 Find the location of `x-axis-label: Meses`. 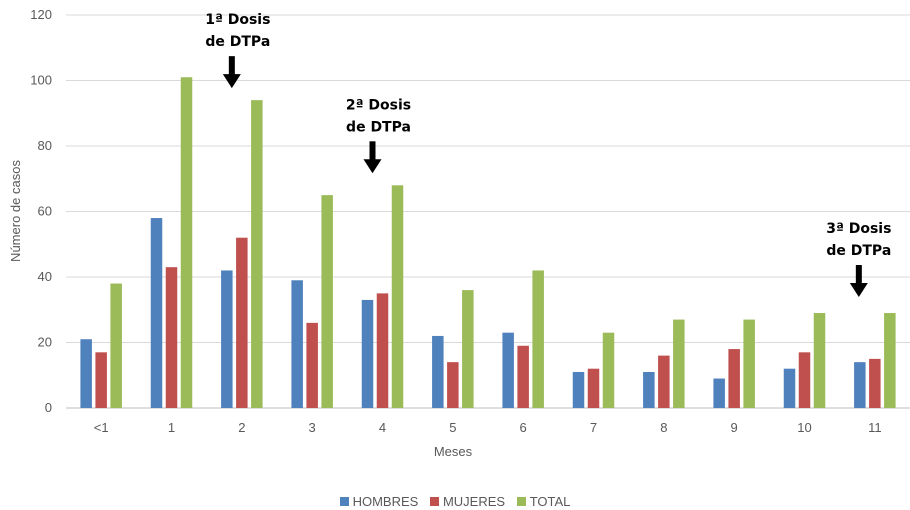

x-axis-label: Meses is located at coordinates (453, 451).